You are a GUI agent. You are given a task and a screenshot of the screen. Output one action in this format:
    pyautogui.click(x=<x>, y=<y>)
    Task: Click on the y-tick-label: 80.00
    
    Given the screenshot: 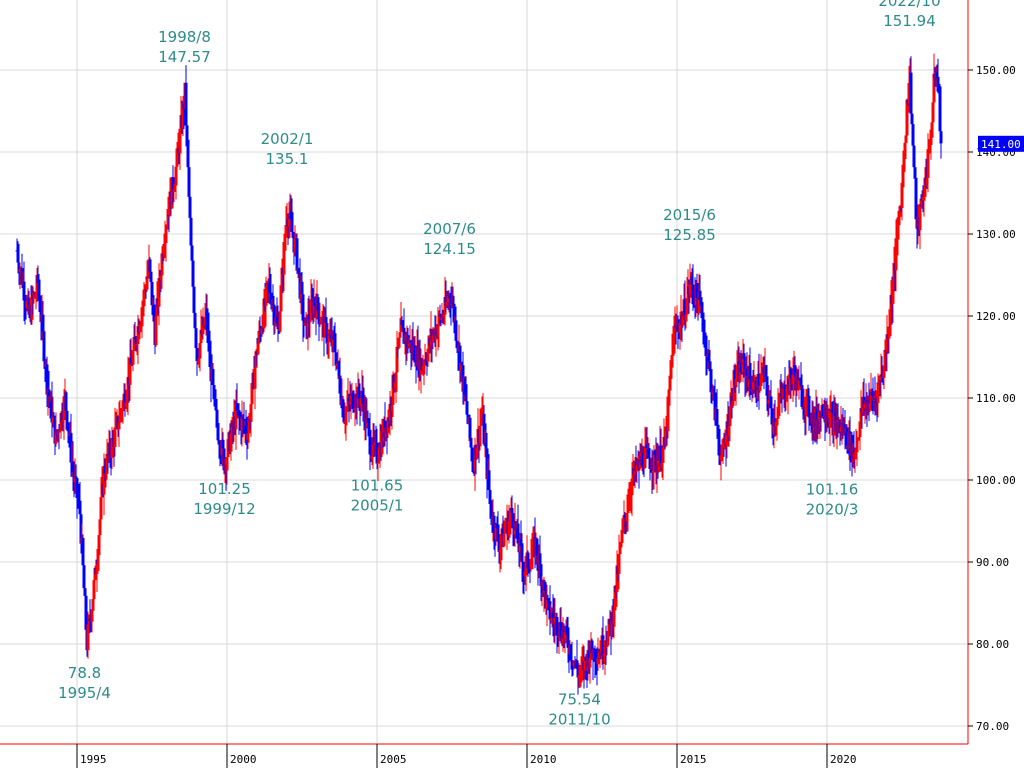 What is the action you would take?
    pyautogui.click(x=992, y=644)
    